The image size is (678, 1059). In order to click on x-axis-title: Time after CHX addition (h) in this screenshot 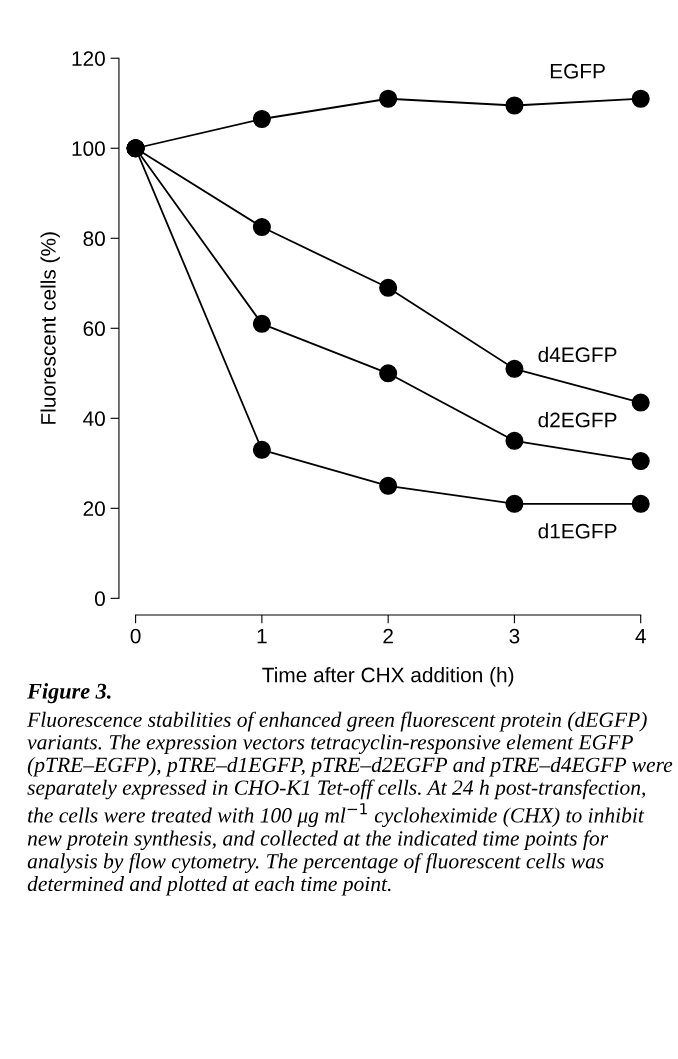, I will do `click(388, 677)`.